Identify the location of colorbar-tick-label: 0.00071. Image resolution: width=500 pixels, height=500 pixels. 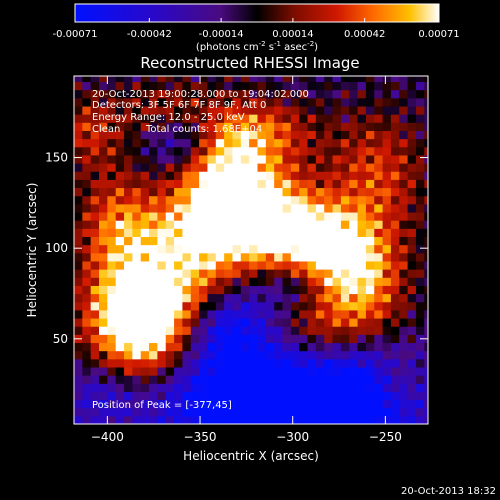
(438, 34).